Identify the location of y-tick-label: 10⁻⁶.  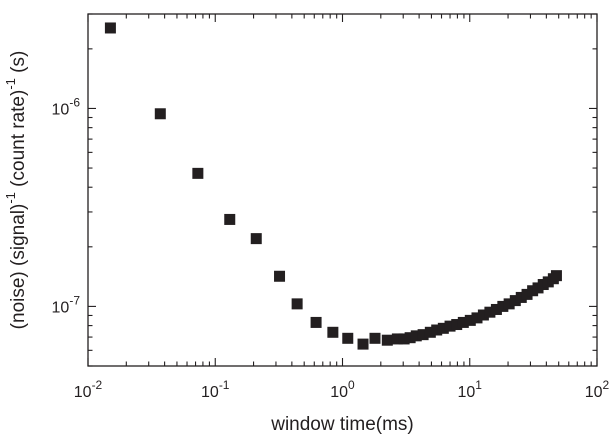
(66, 106).